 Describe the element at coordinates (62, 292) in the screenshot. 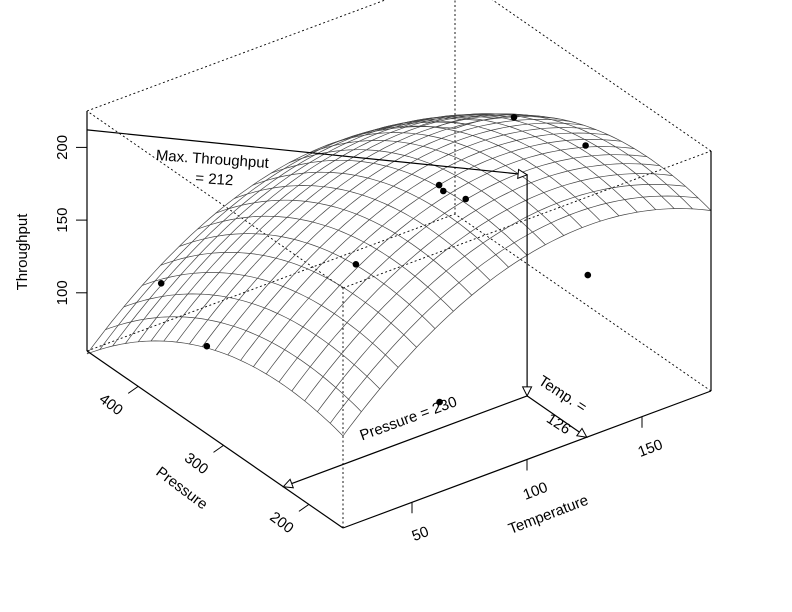

I see `z-tick-label: 100` at that location.